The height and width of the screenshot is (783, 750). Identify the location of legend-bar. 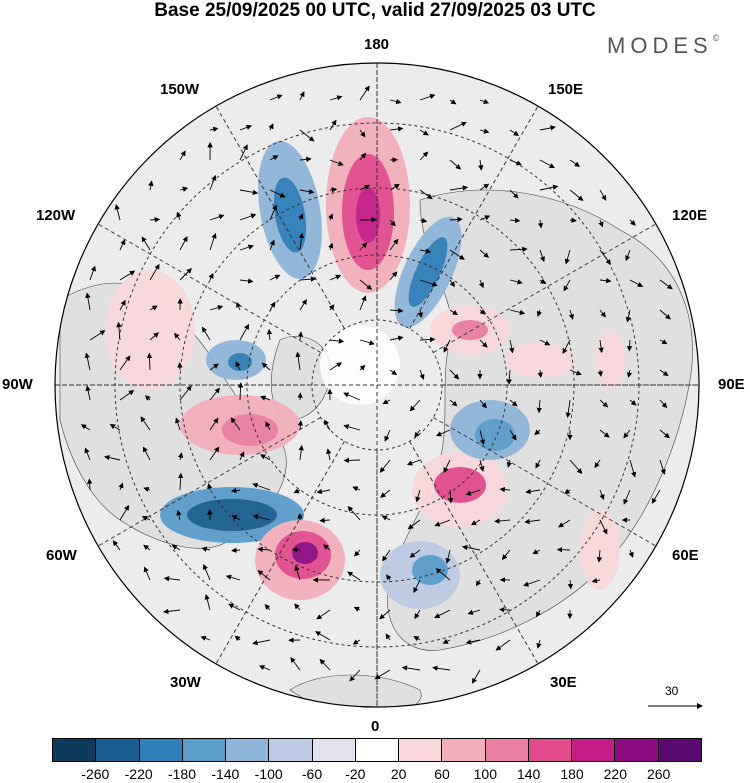
(377, 750).